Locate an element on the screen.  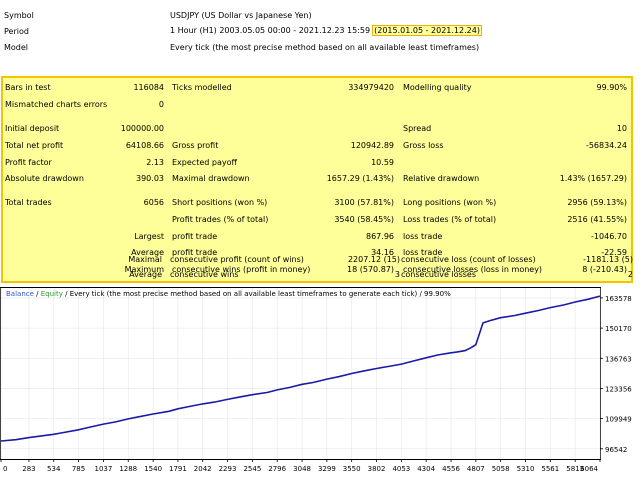
x-tick-label: 5310 is located at coordinates (526, 469).